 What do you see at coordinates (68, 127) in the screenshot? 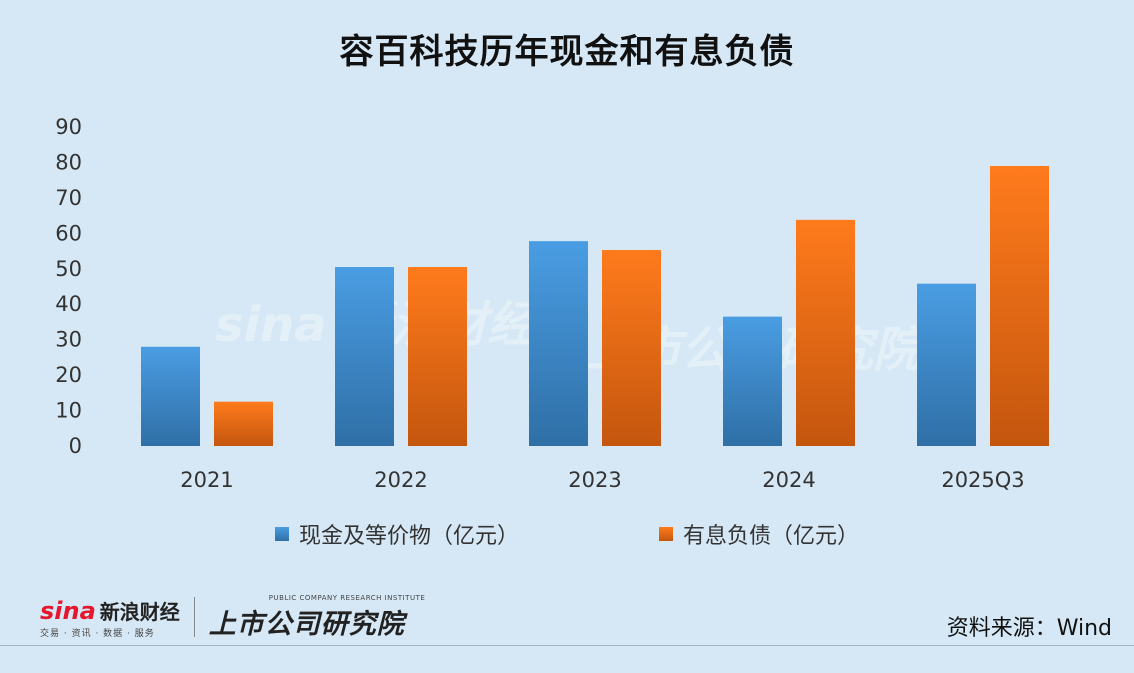
I see `y-tick-label: 90` at bounding box center [68, 127].